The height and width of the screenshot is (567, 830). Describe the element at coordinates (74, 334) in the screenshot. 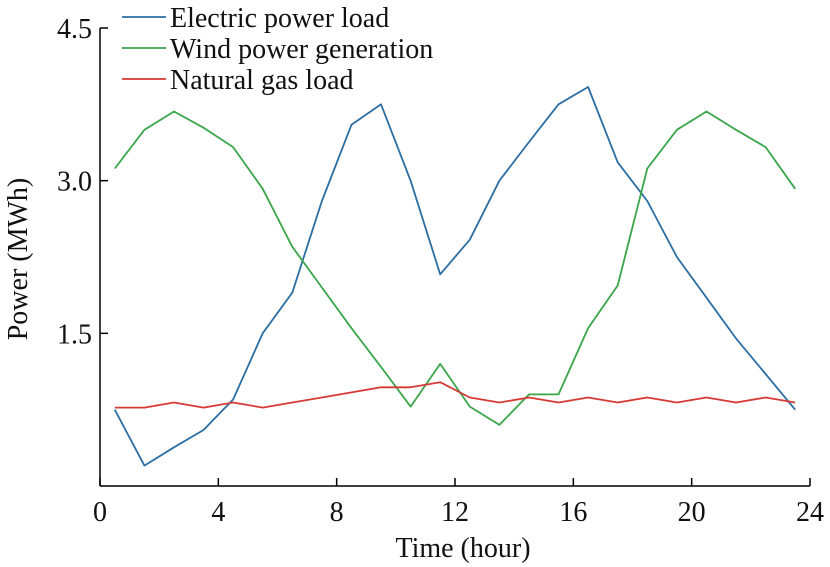

I see `y-tick-label: 1.5` at that location.